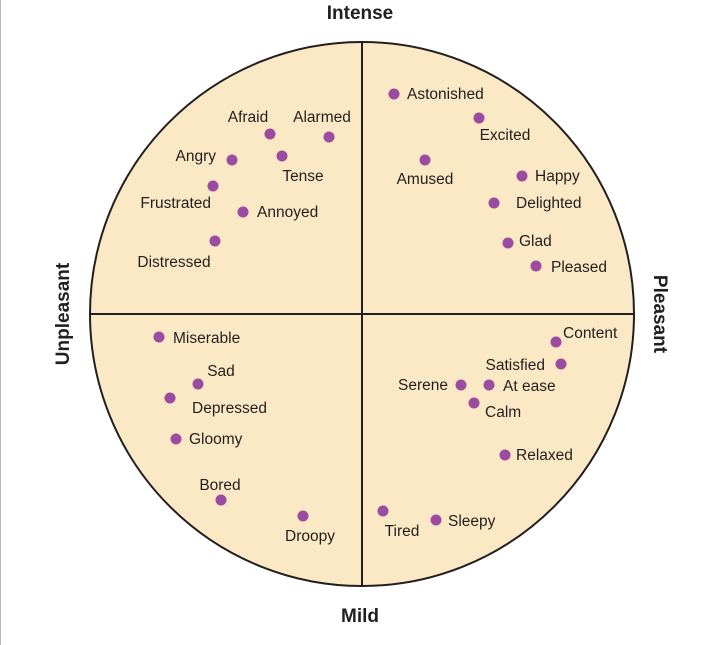  I want to click on at-ease-dot, so click(489, 385).